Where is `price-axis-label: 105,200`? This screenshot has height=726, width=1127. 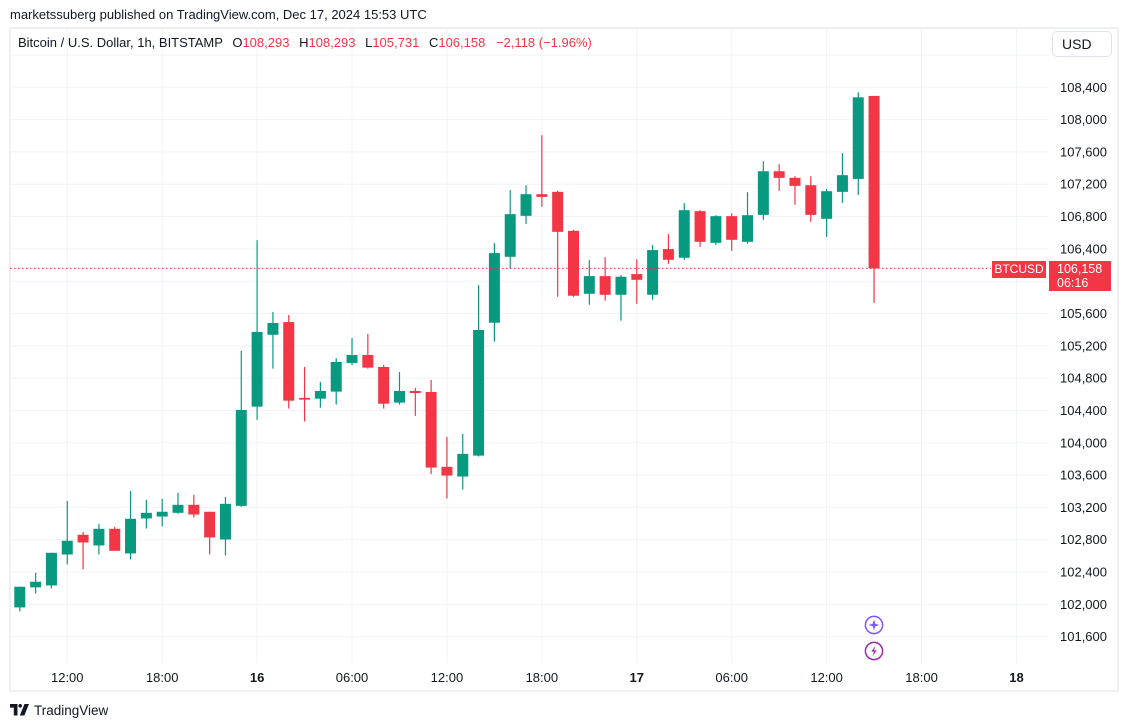
price-axis-label: 105,200 is located at coordinates (1083, 345).